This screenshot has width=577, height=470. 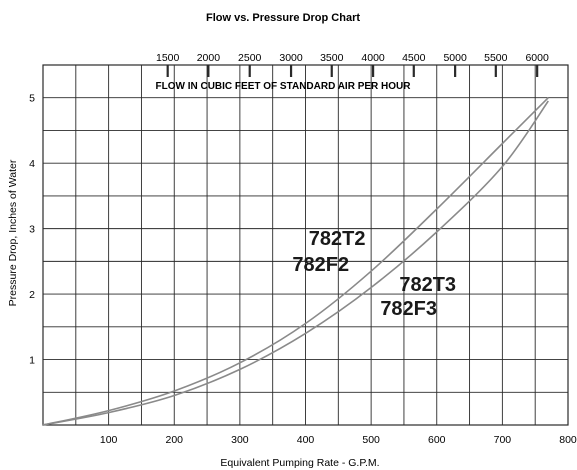 I want to click on top-tick-label: 5000, so click(x=455, y=58).